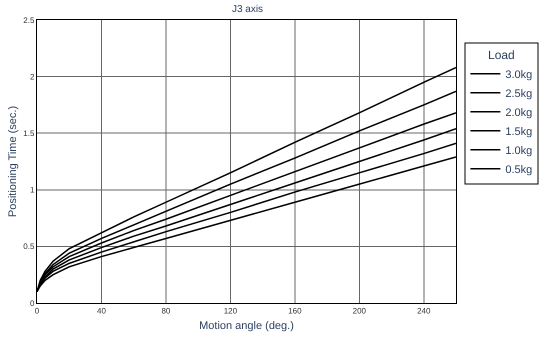 The width and height of the screenshot is (550, 341). What do you see at coordinates (518, 75) in the screenshot?
I see `legend-label: 3.0kg` at bounding box center [518, 75].